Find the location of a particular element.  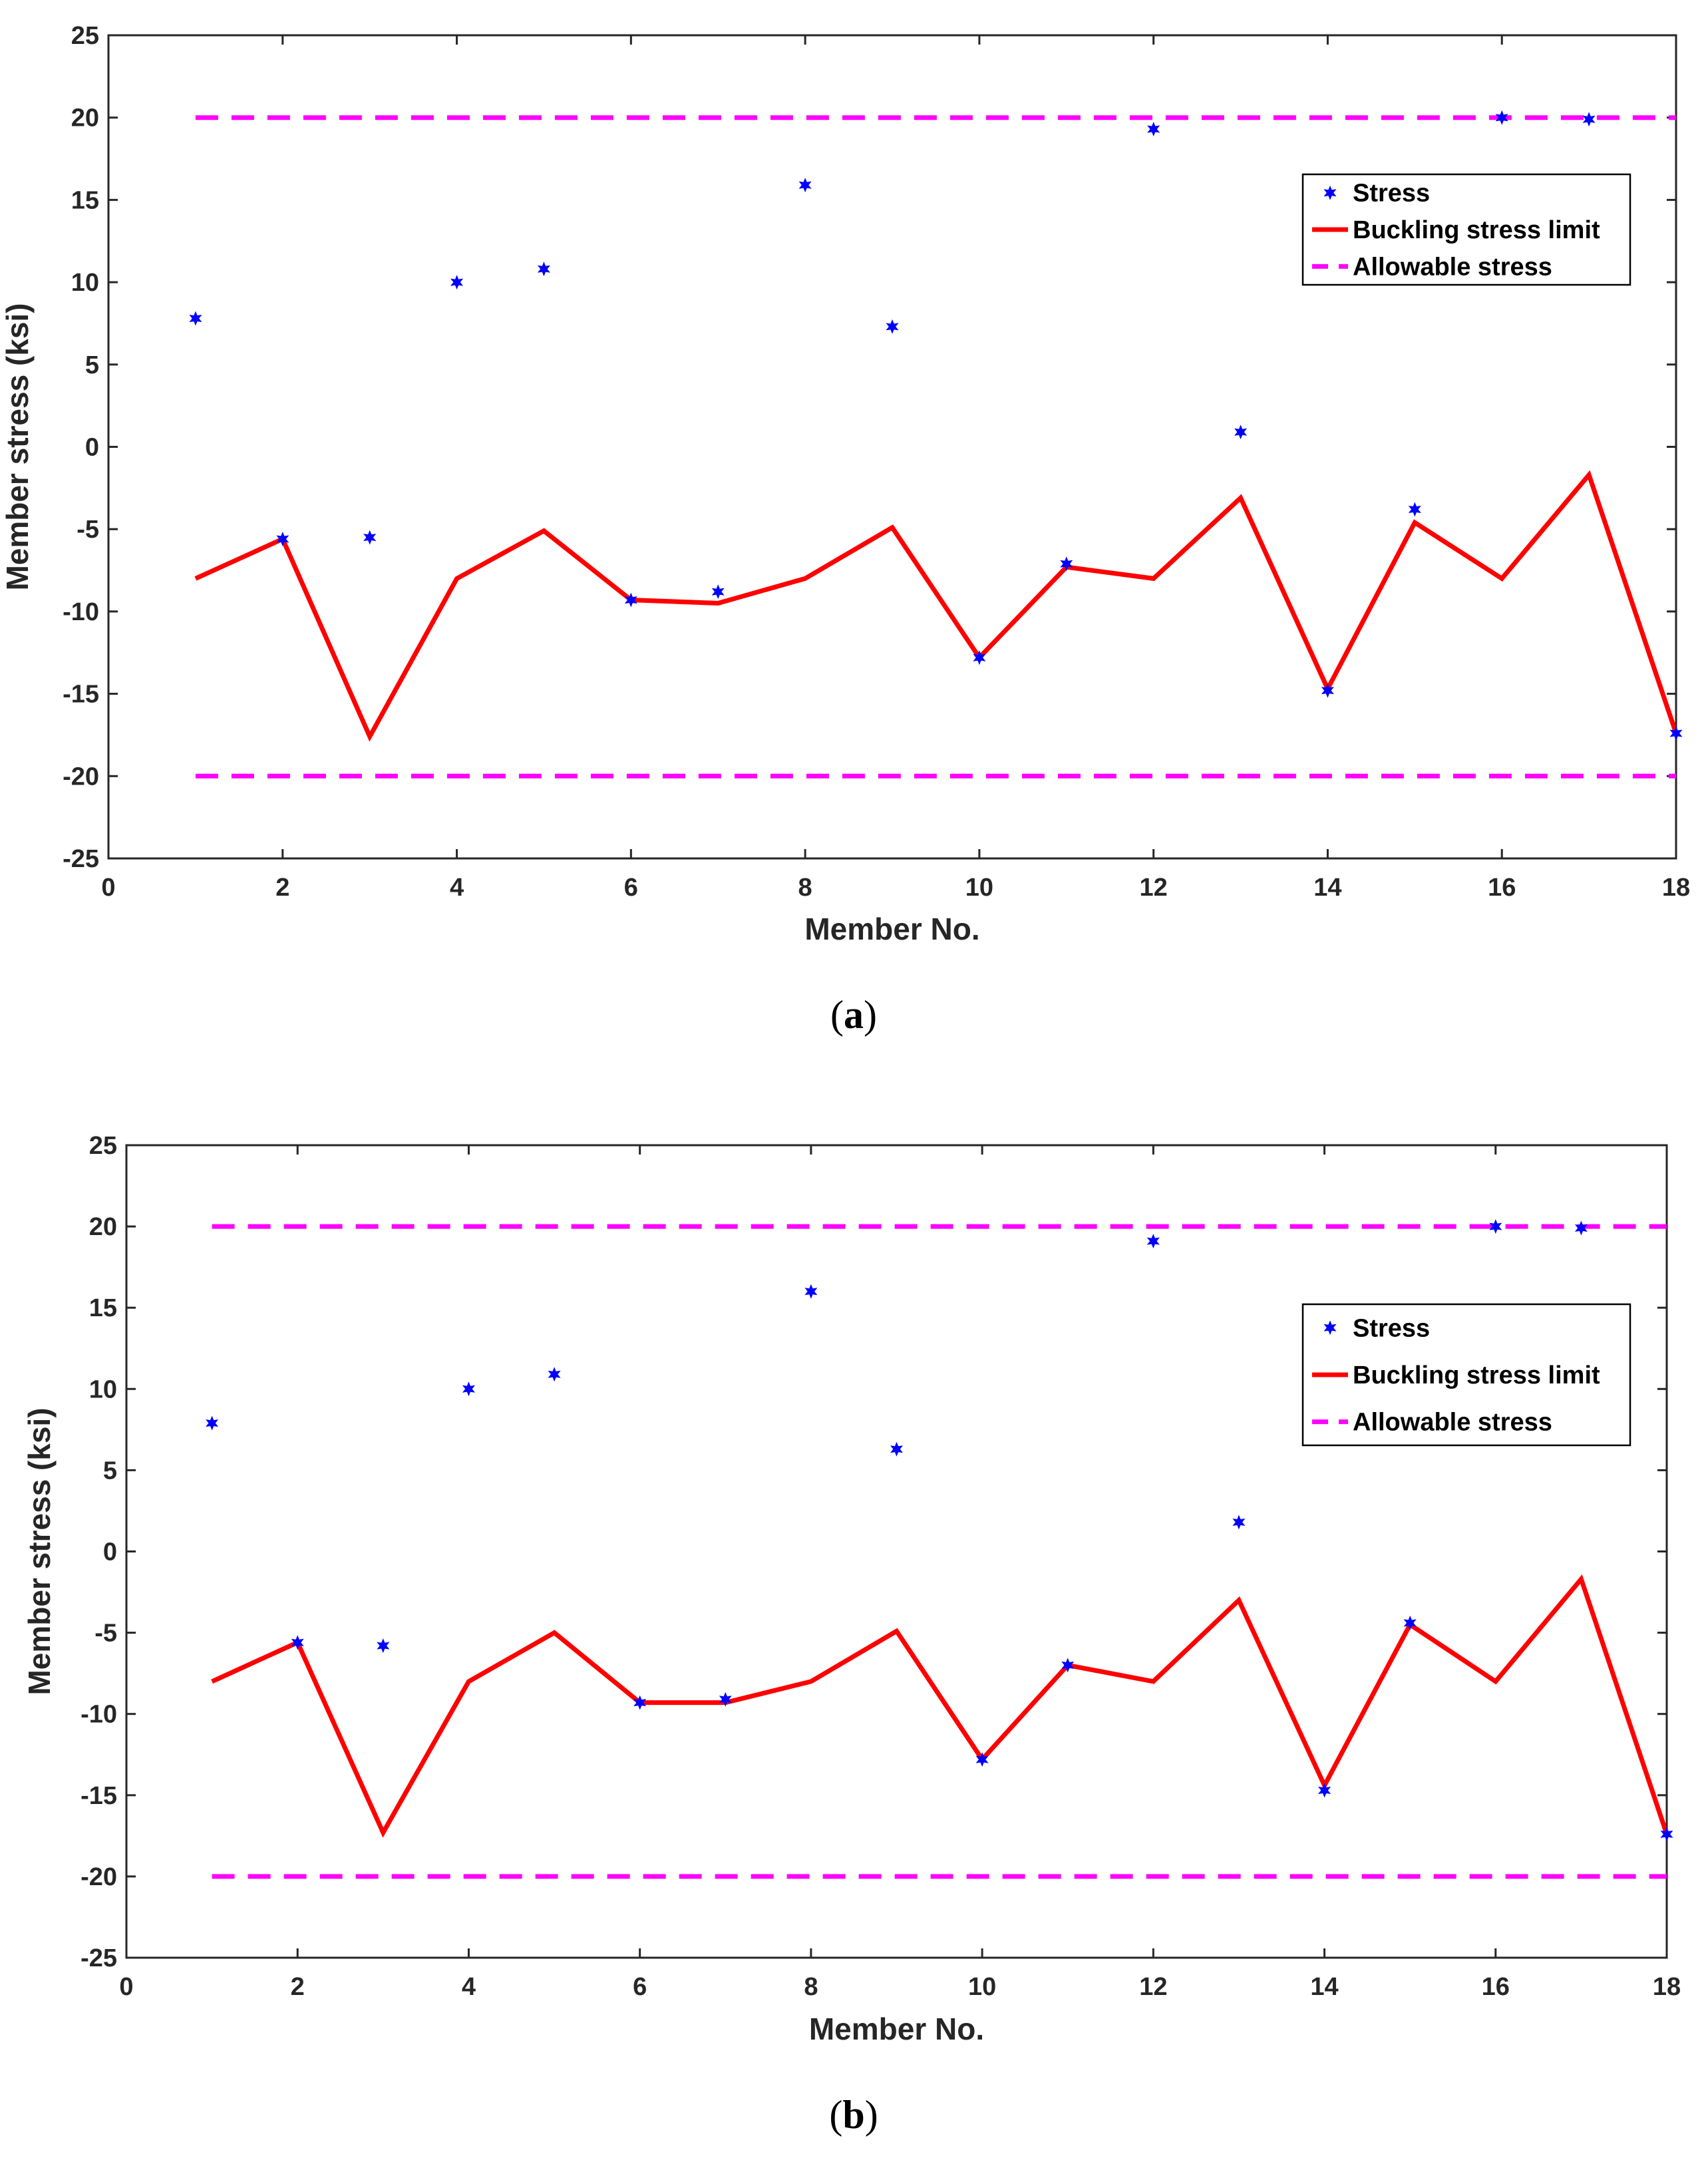

caption-a-close: ) is located at coordinates (871, 1015).